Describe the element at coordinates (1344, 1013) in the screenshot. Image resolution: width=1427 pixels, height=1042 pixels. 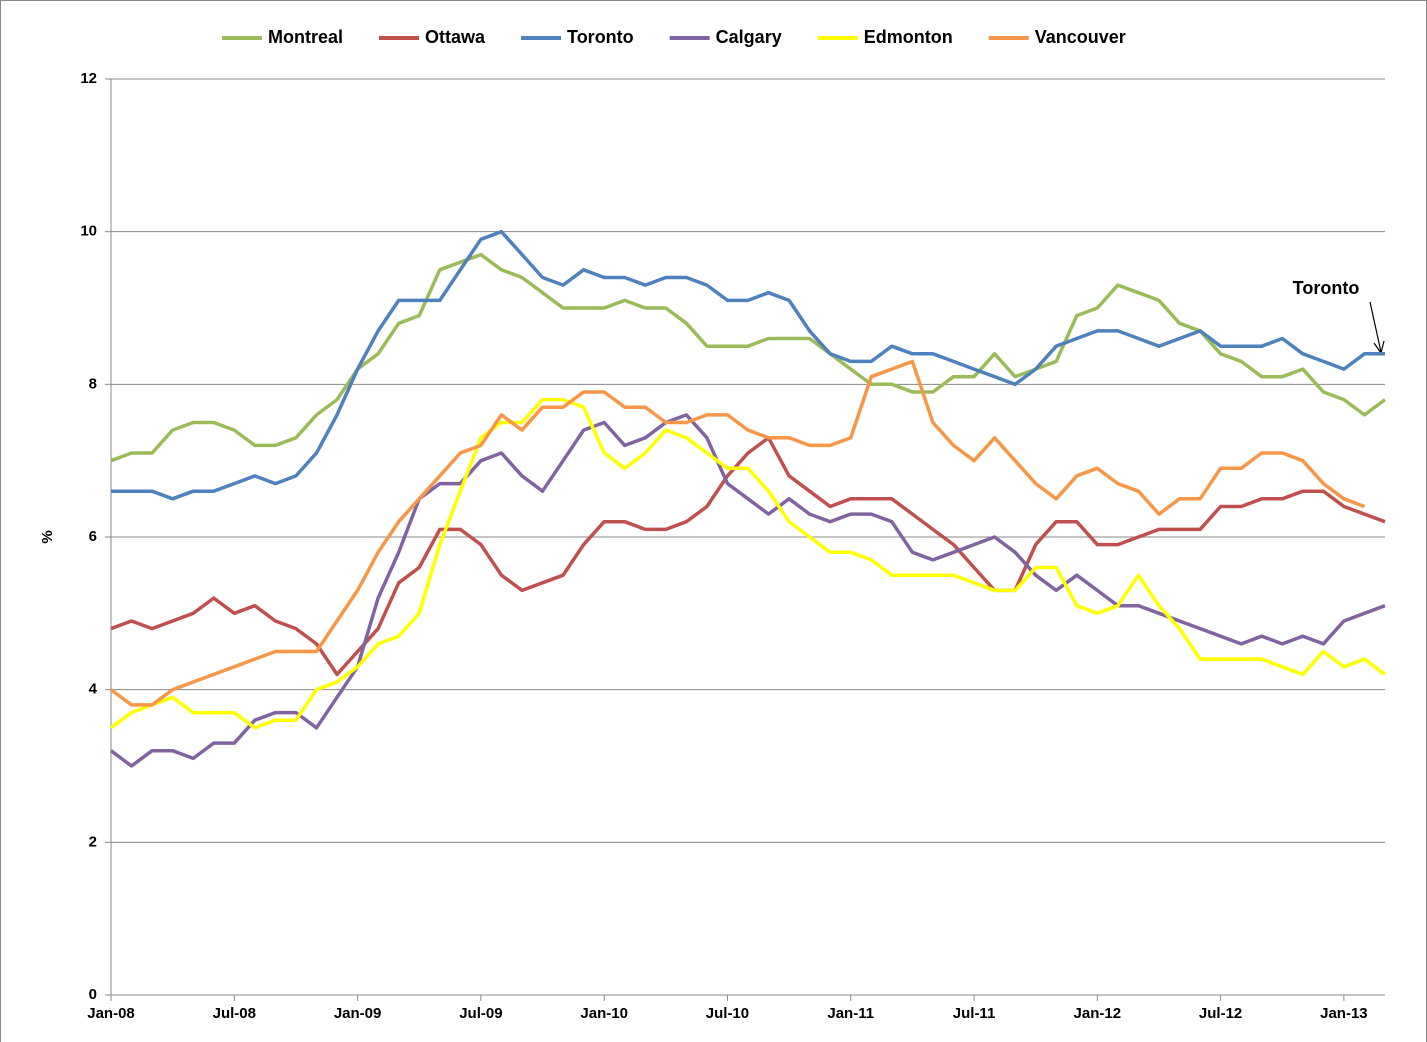
I see `x-tick-label: Jan-13` at that location.